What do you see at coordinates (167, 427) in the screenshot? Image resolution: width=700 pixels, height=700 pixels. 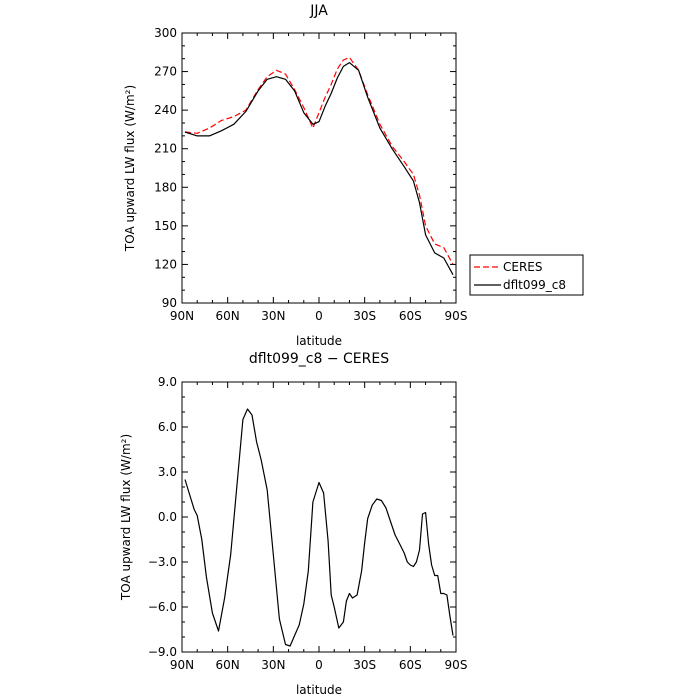 I see `bottom-y-tick-label: 6.0` at bounding box center [167, 427].